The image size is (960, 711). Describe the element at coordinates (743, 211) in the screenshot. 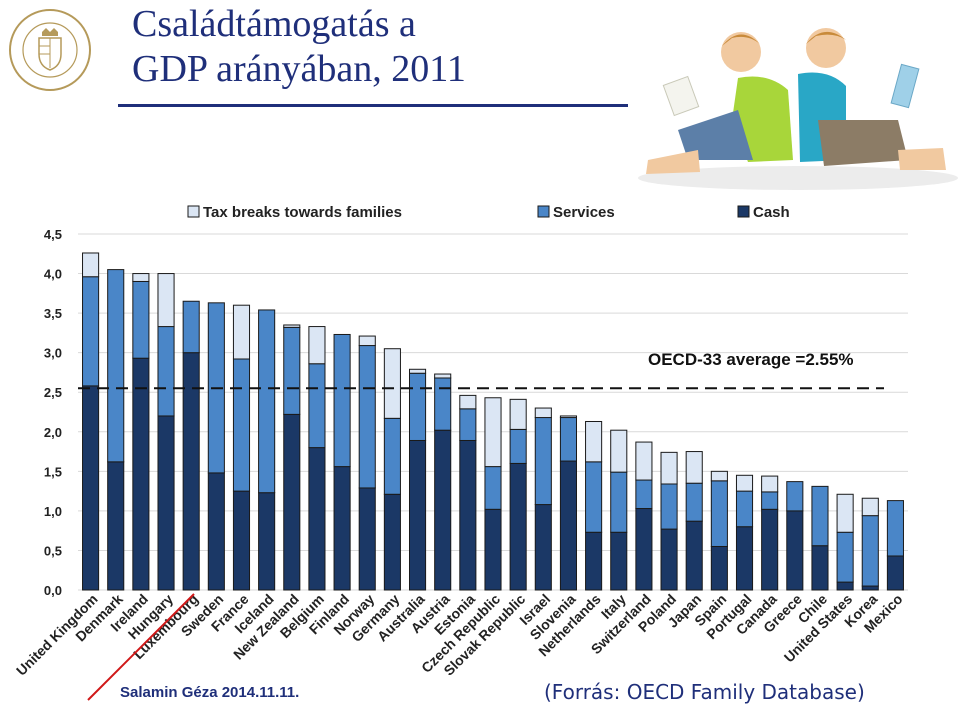

I see `legend-swatch-cash` at that location.